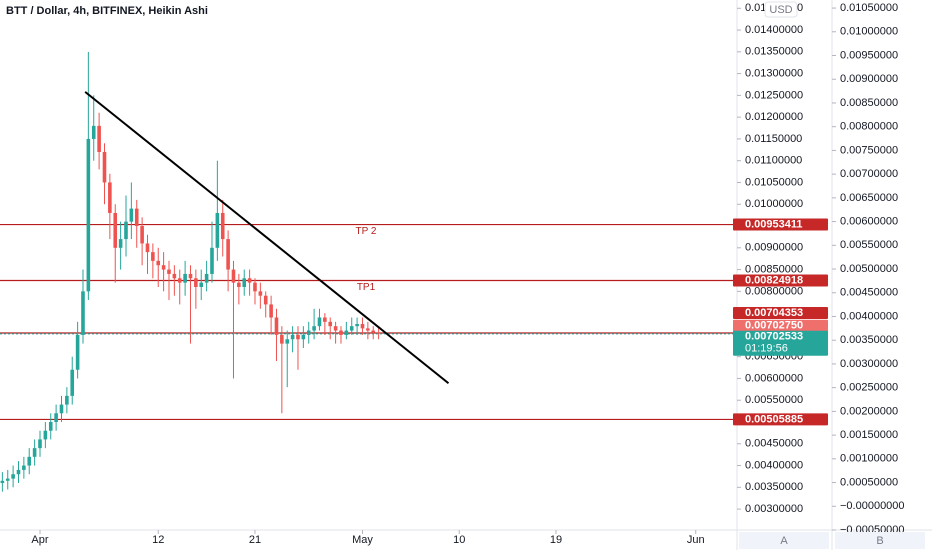 This screenshot has width=932, height=550. I want to click on x-tick-label: May, so click(362, 540).